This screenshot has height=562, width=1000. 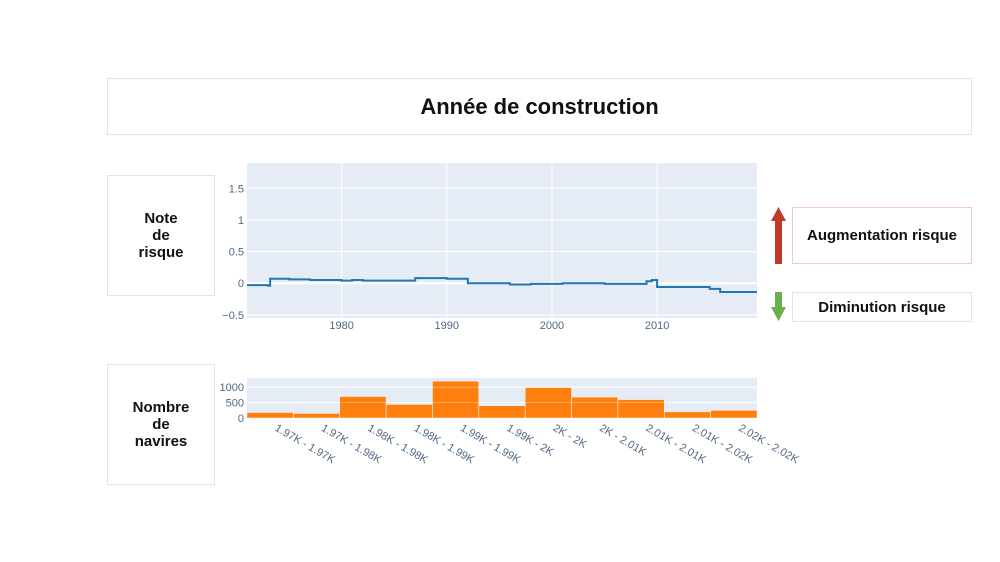 What do you see at coordinates (657, 326) in the screenshot?
I see `risk-x-tick-3: 2010` at bounding box center [657, 326].